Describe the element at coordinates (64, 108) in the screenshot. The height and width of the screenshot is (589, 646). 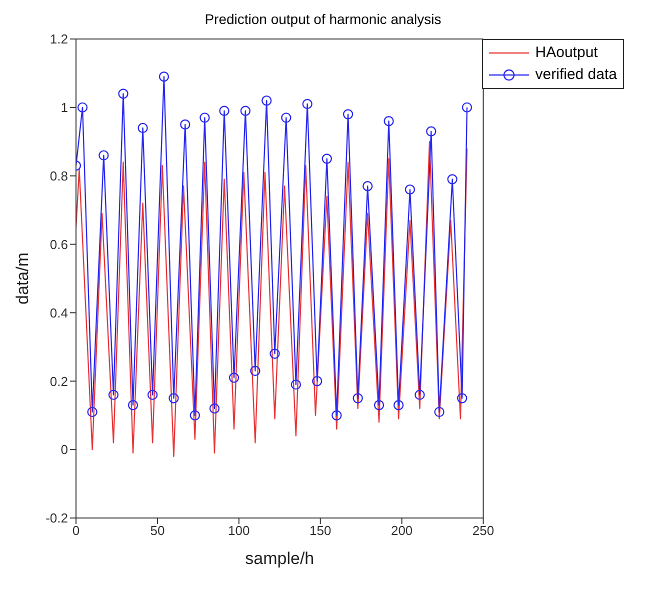
I see `y-tick-label: 1` at that location.